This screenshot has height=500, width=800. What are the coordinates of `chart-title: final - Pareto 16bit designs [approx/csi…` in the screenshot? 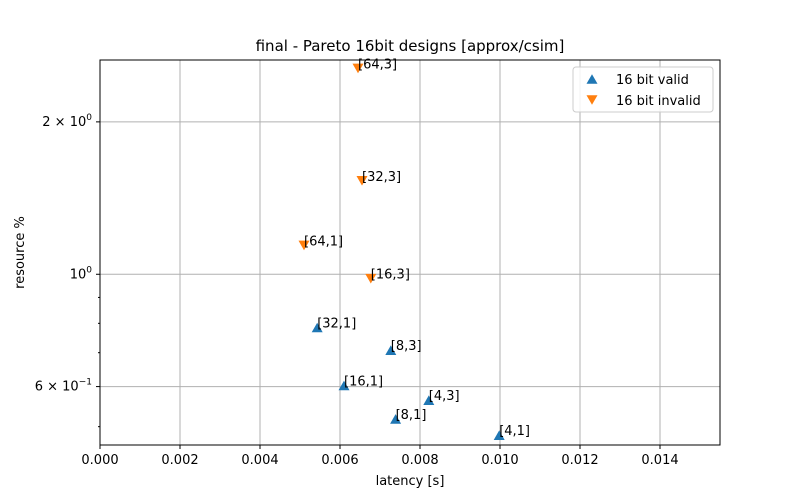 It's located at (410, 46).